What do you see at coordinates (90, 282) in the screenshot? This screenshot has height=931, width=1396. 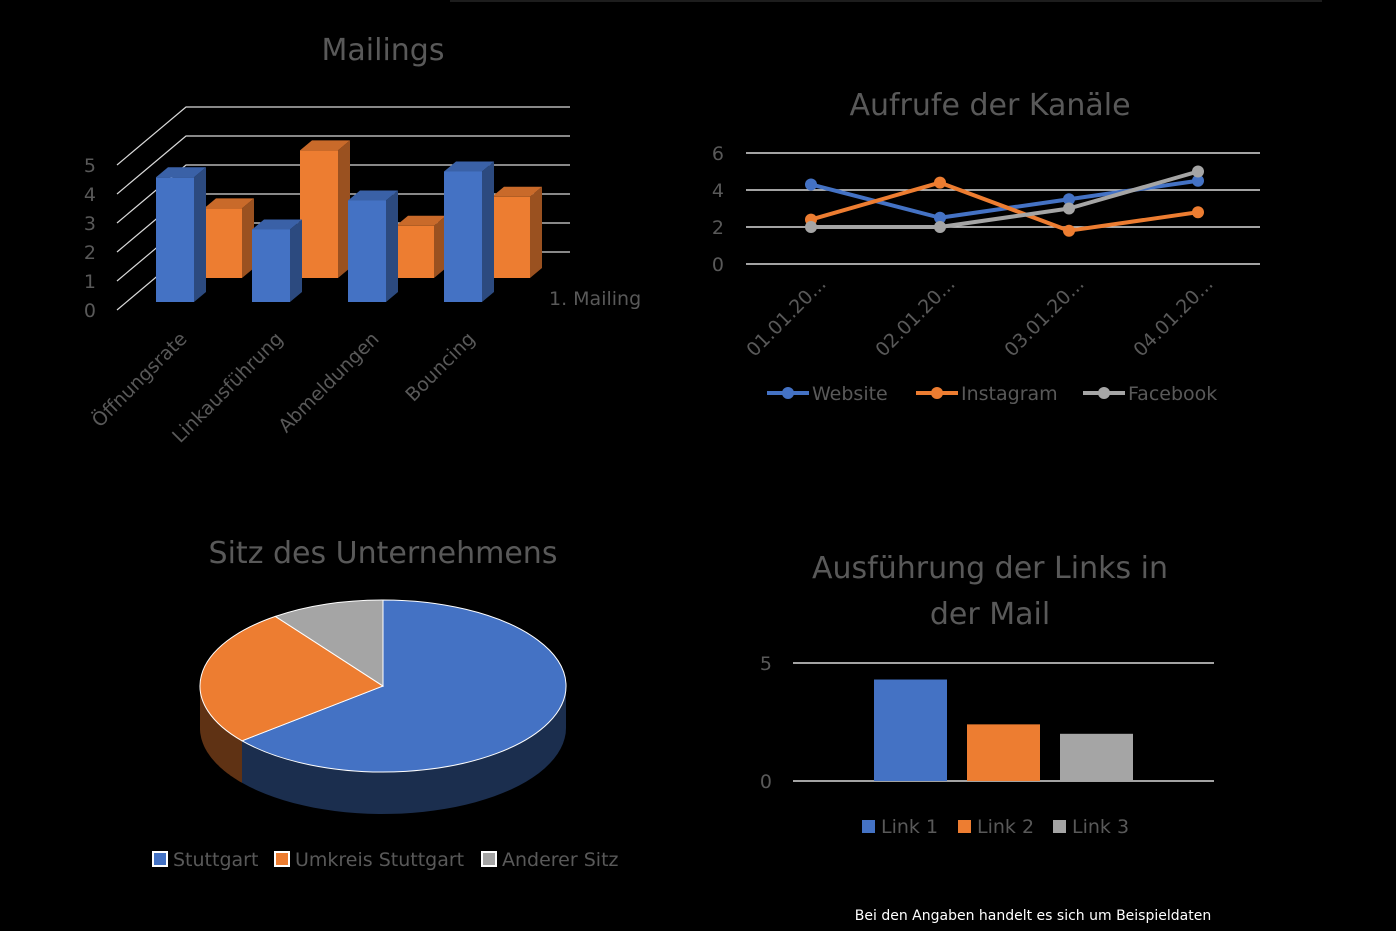 I see `mailings-y-tick: 1` at bounding box center [90, 282].